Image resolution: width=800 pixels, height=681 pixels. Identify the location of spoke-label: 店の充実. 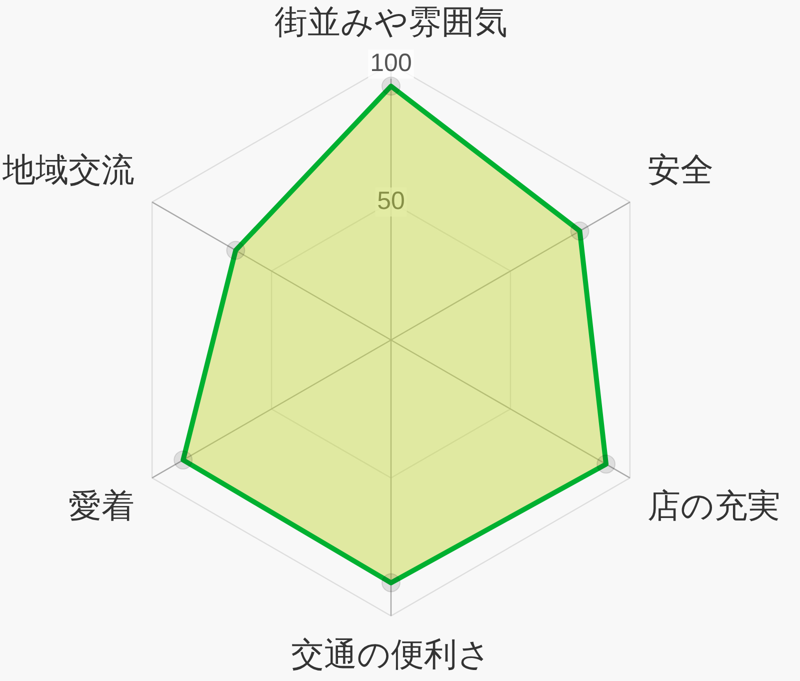
(714, 505).